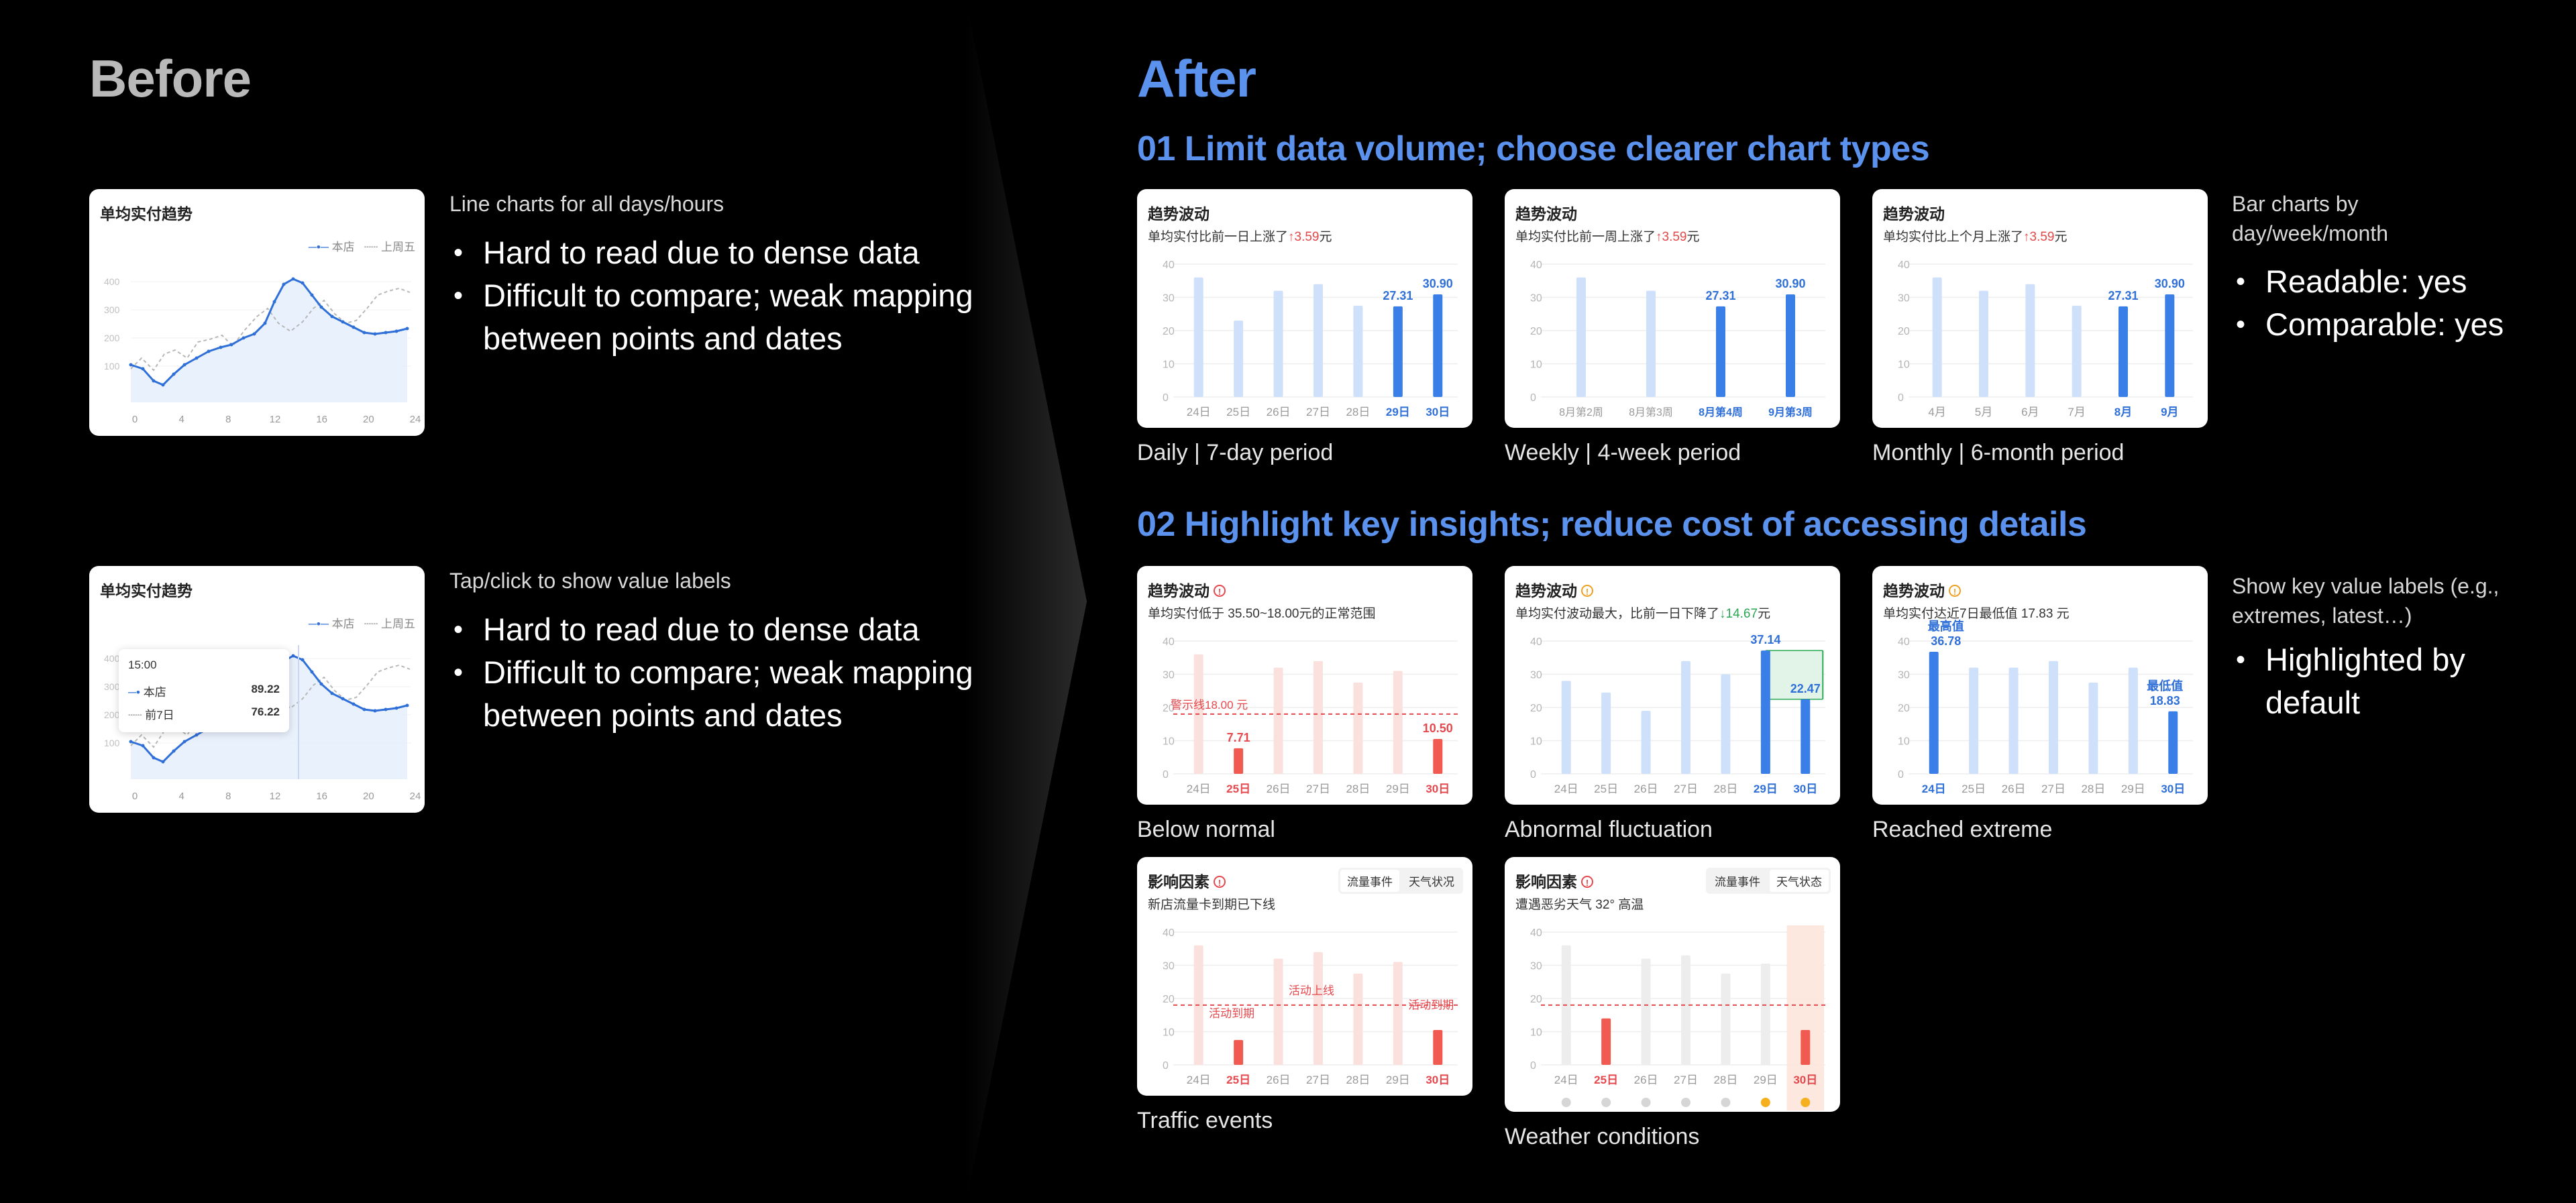 This screenshot has height=1203, width=2576. Describe the element at coordinates (731, 629) in the screenshot. I see `bullet: Hard to read due to dense data` at that location.